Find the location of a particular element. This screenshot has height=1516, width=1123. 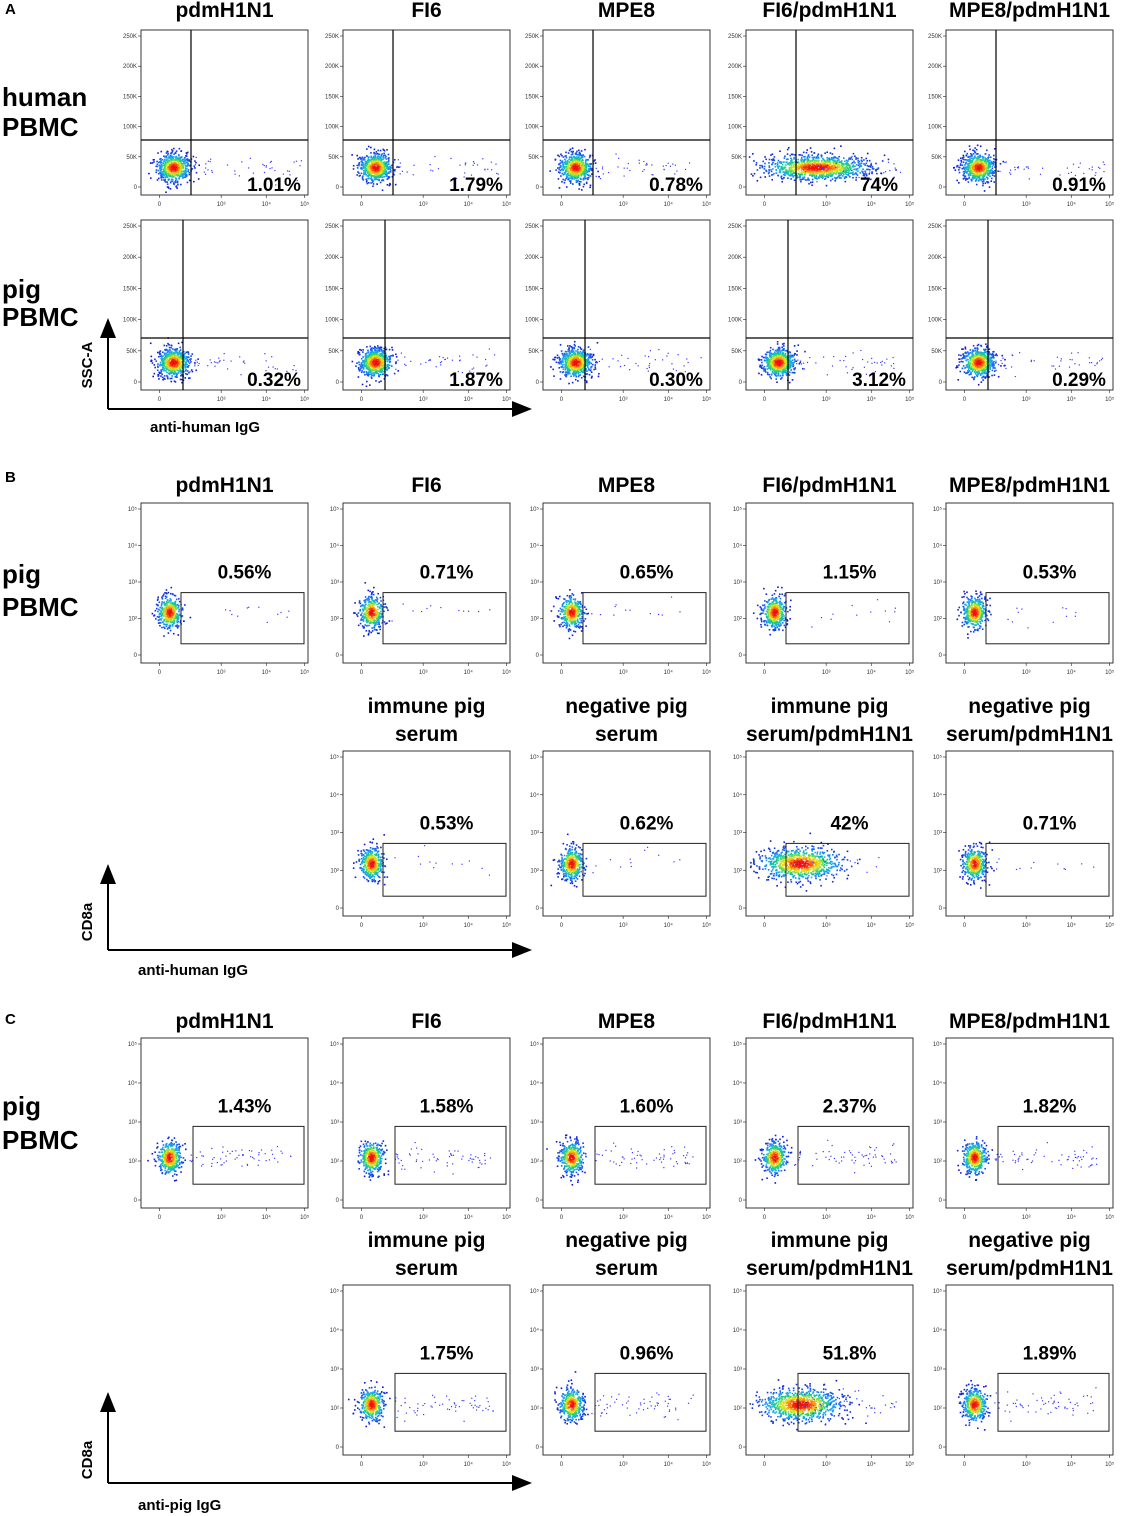

y-tick-label: 50K is located at coordinates (736, 158).